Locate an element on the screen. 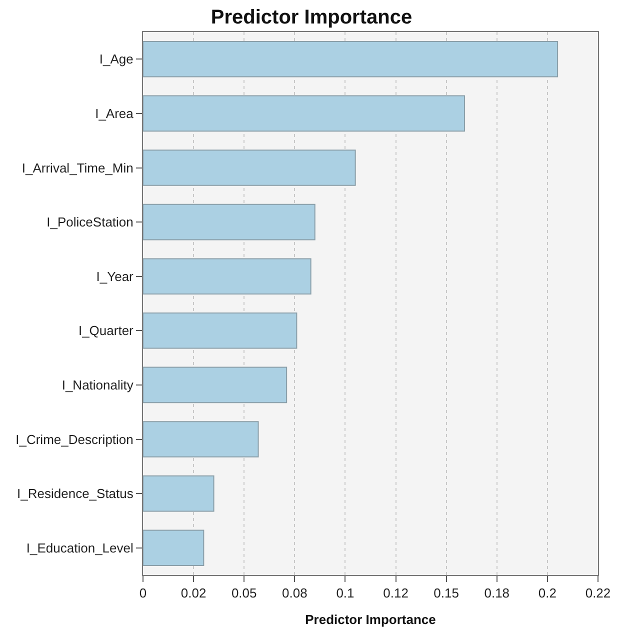 This screenshot has height=637, width=623. x-tick-label: 0.08 is located at coordinates (295, 593).